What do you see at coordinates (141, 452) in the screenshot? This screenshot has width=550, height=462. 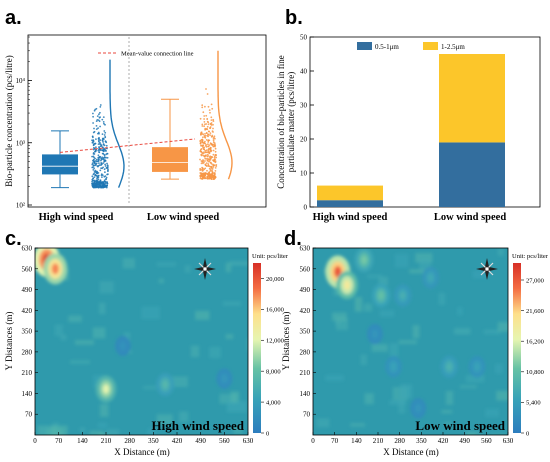 I see `panel-c-xlabel: X Distance (m)` at bounding box center [141, 452].